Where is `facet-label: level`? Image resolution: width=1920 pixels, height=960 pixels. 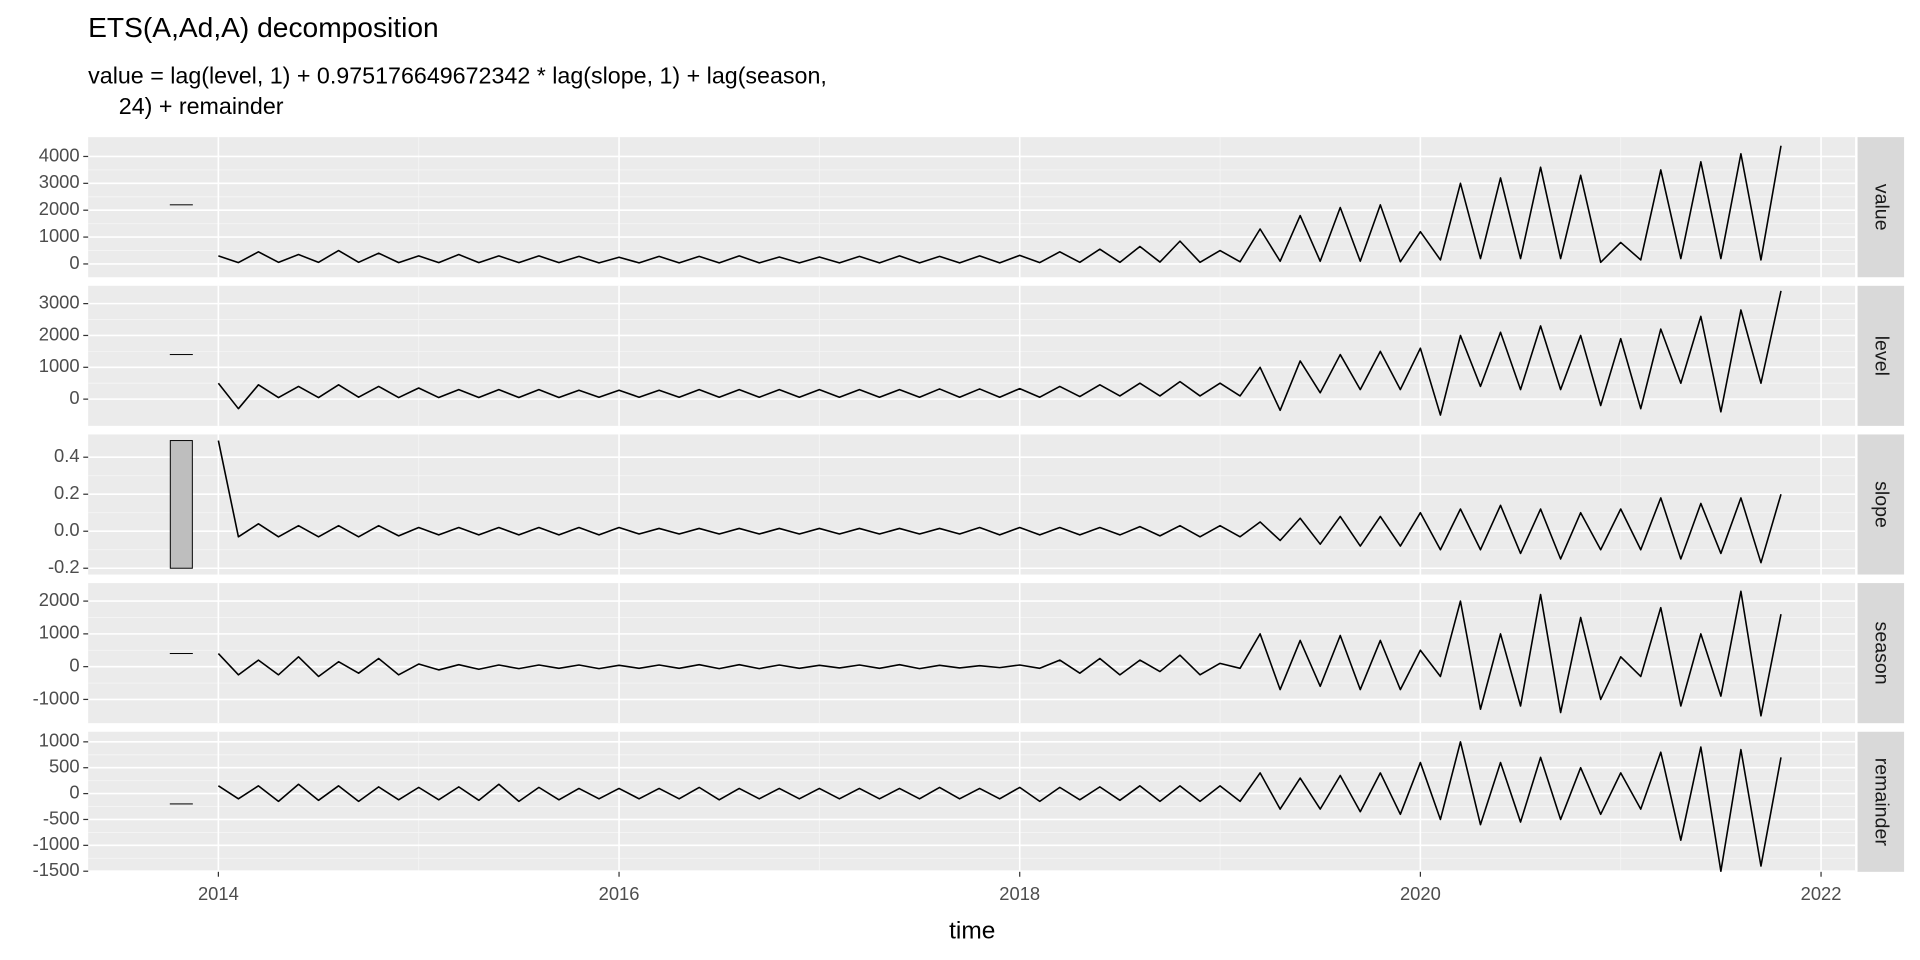
facet-label: level is located at coordinates (1882, 356).